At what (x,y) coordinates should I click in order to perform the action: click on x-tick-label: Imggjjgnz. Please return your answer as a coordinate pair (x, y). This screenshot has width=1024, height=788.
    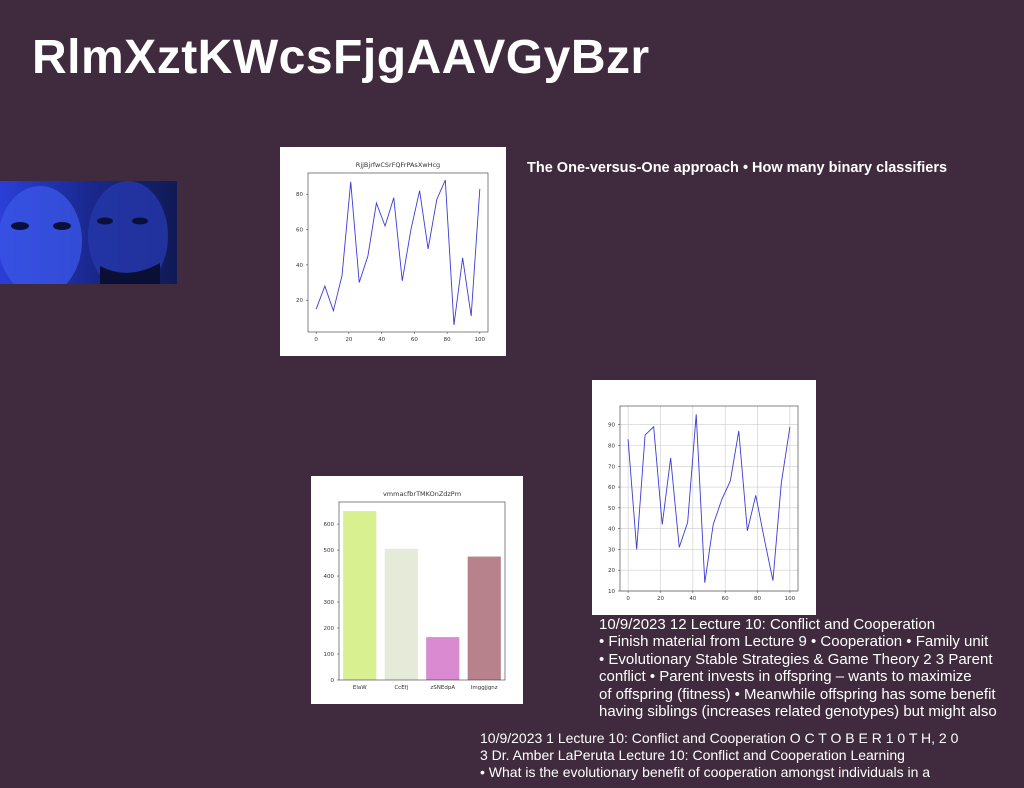
    Looking at the image, I should click on (484, 688).